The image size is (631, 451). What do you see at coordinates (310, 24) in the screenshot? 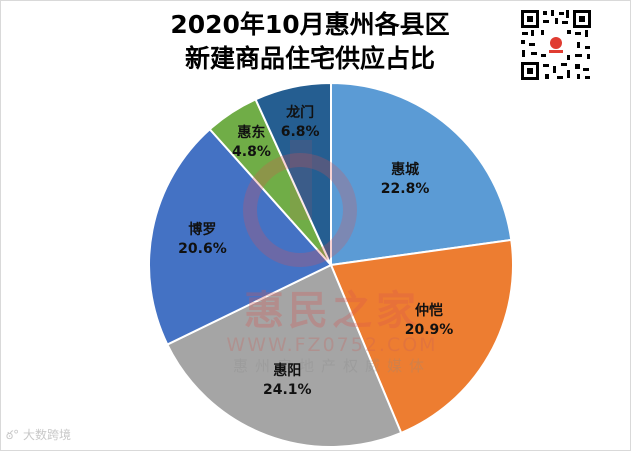
I see `chart-title-line1: 2020年10月惠州各县区` at bounding box center [310, 24].